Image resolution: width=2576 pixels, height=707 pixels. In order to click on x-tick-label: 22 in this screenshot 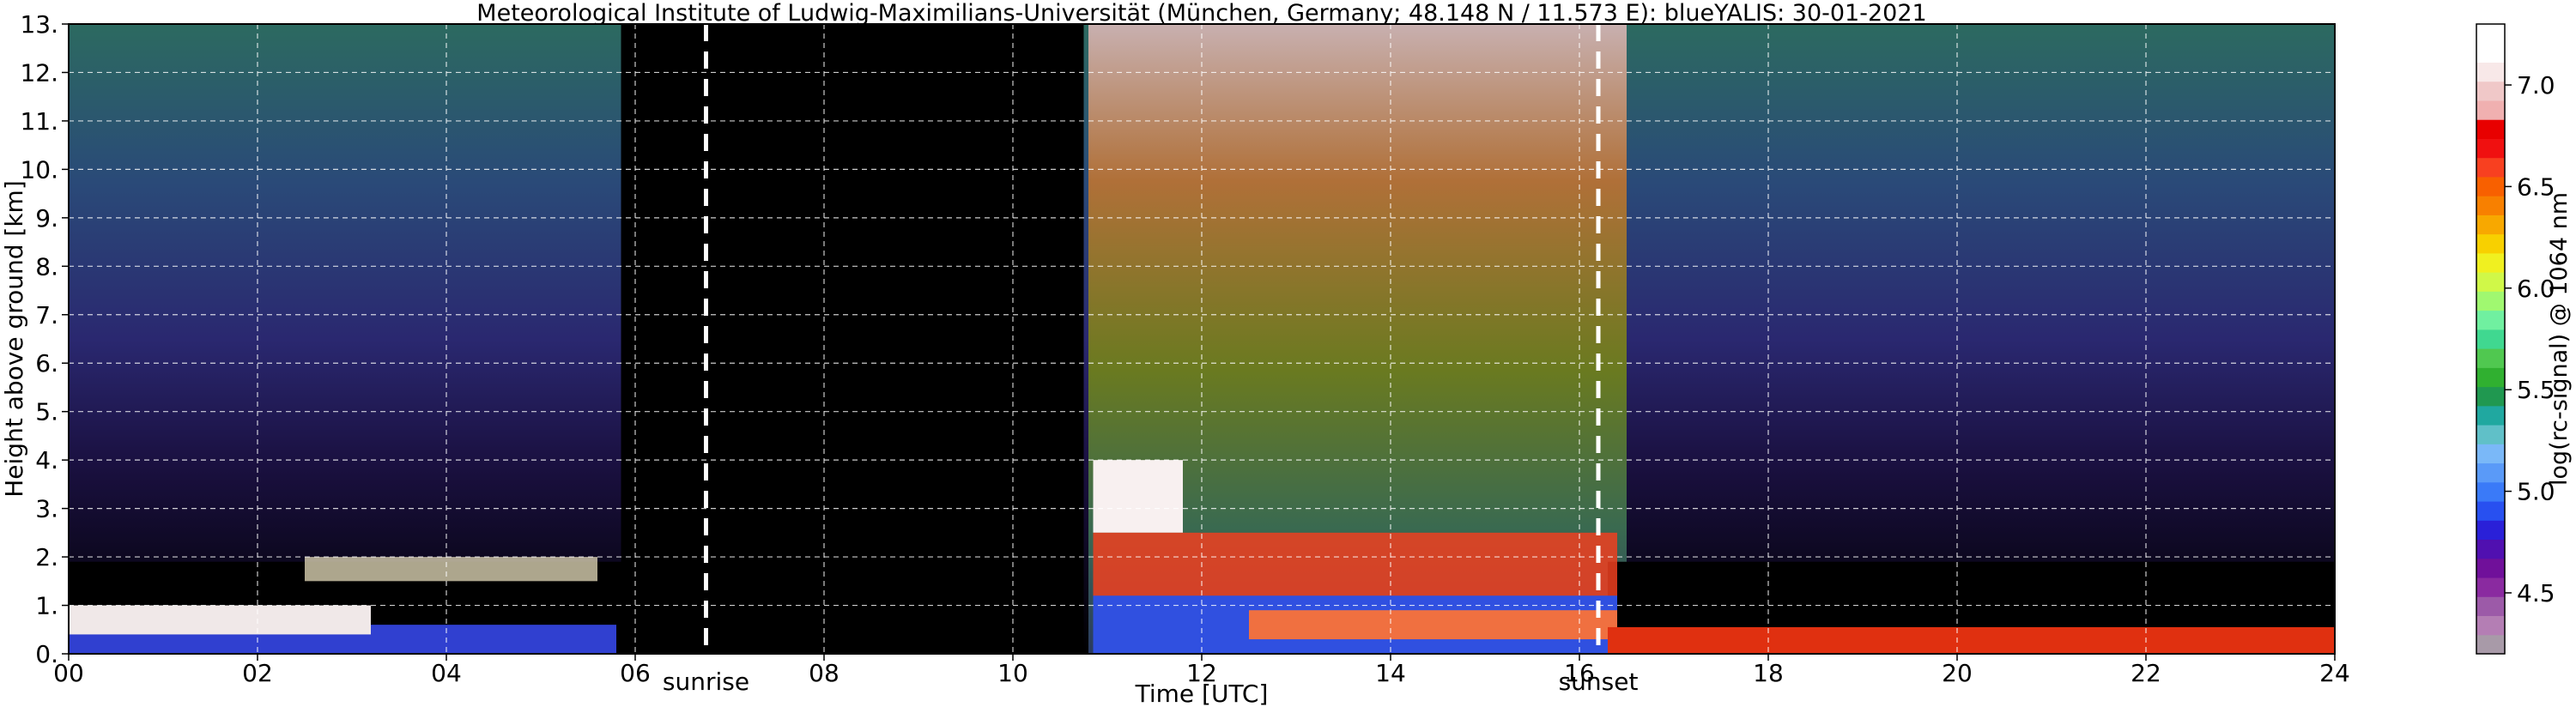, I will do `click(2146, 673)`.